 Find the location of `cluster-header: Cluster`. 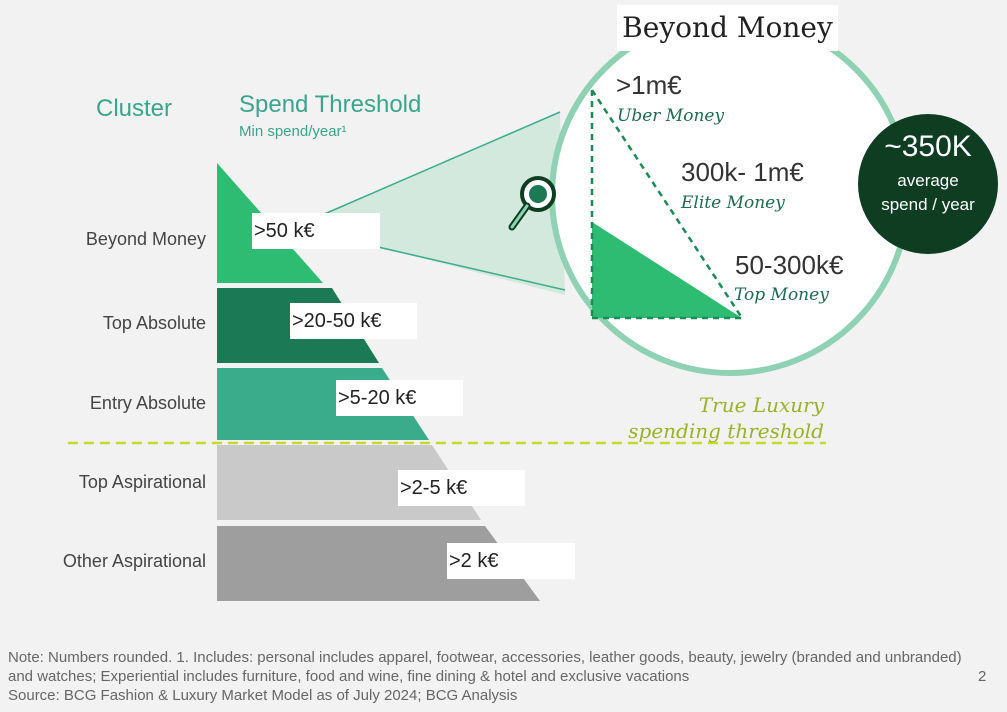

cluster-header: Cluster is located at coordinates (134, 108).